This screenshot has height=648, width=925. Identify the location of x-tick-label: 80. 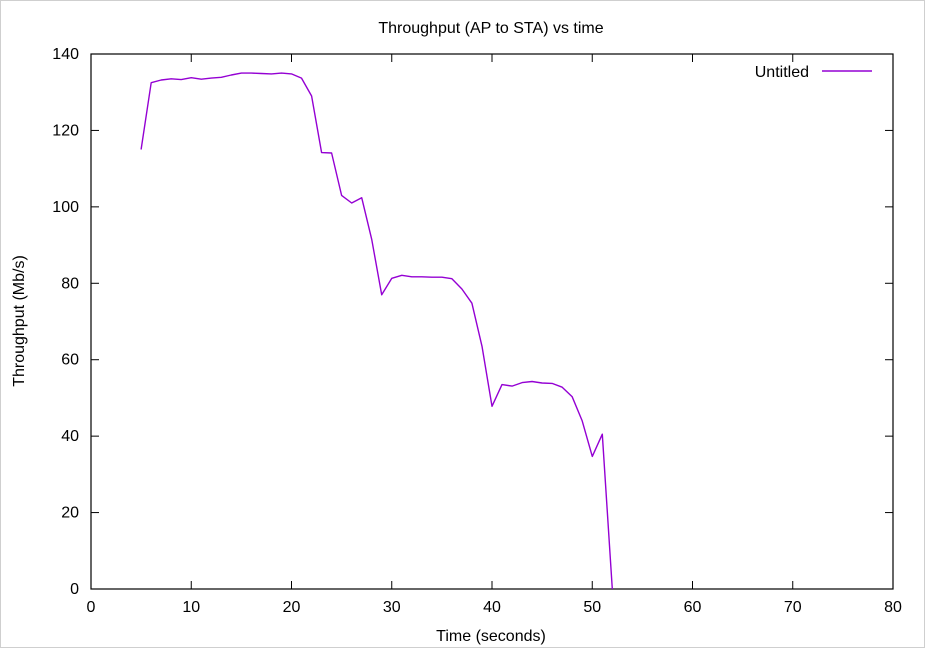
(893, 607).